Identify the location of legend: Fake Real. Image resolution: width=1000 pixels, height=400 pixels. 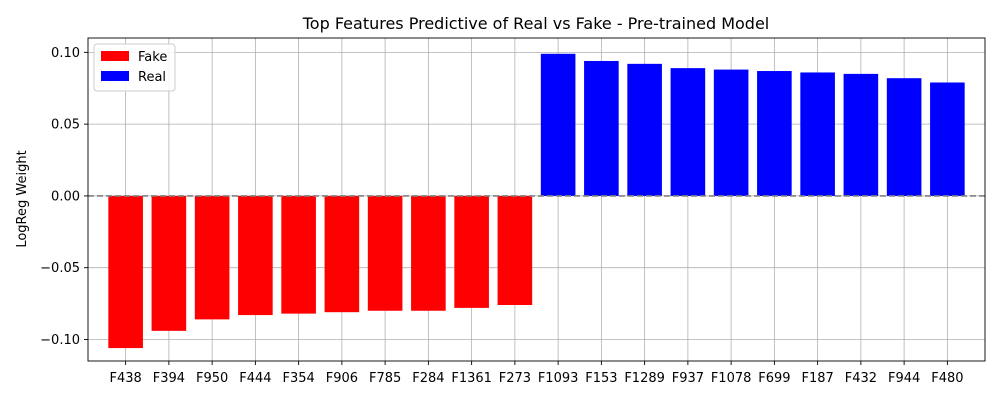
(134, 67).